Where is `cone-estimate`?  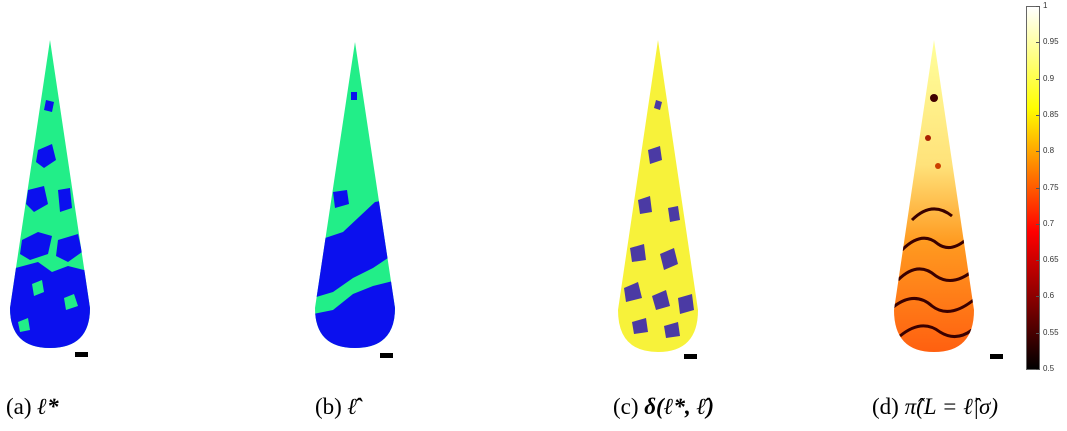 cone-estimate is located at coordinates (355, 195).